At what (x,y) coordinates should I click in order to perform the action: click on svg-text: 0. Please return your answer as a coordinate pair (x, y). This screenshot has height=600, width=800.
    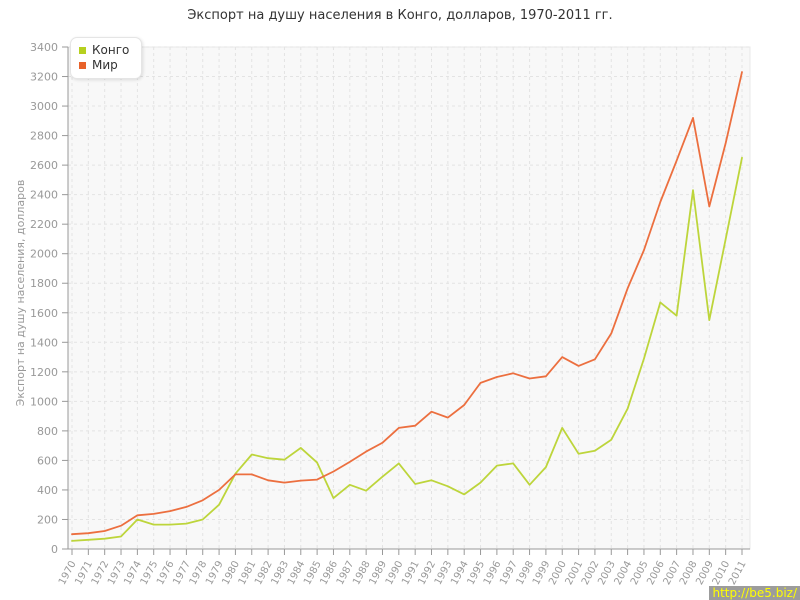
    Looking at the image, I should click on (54, 549).